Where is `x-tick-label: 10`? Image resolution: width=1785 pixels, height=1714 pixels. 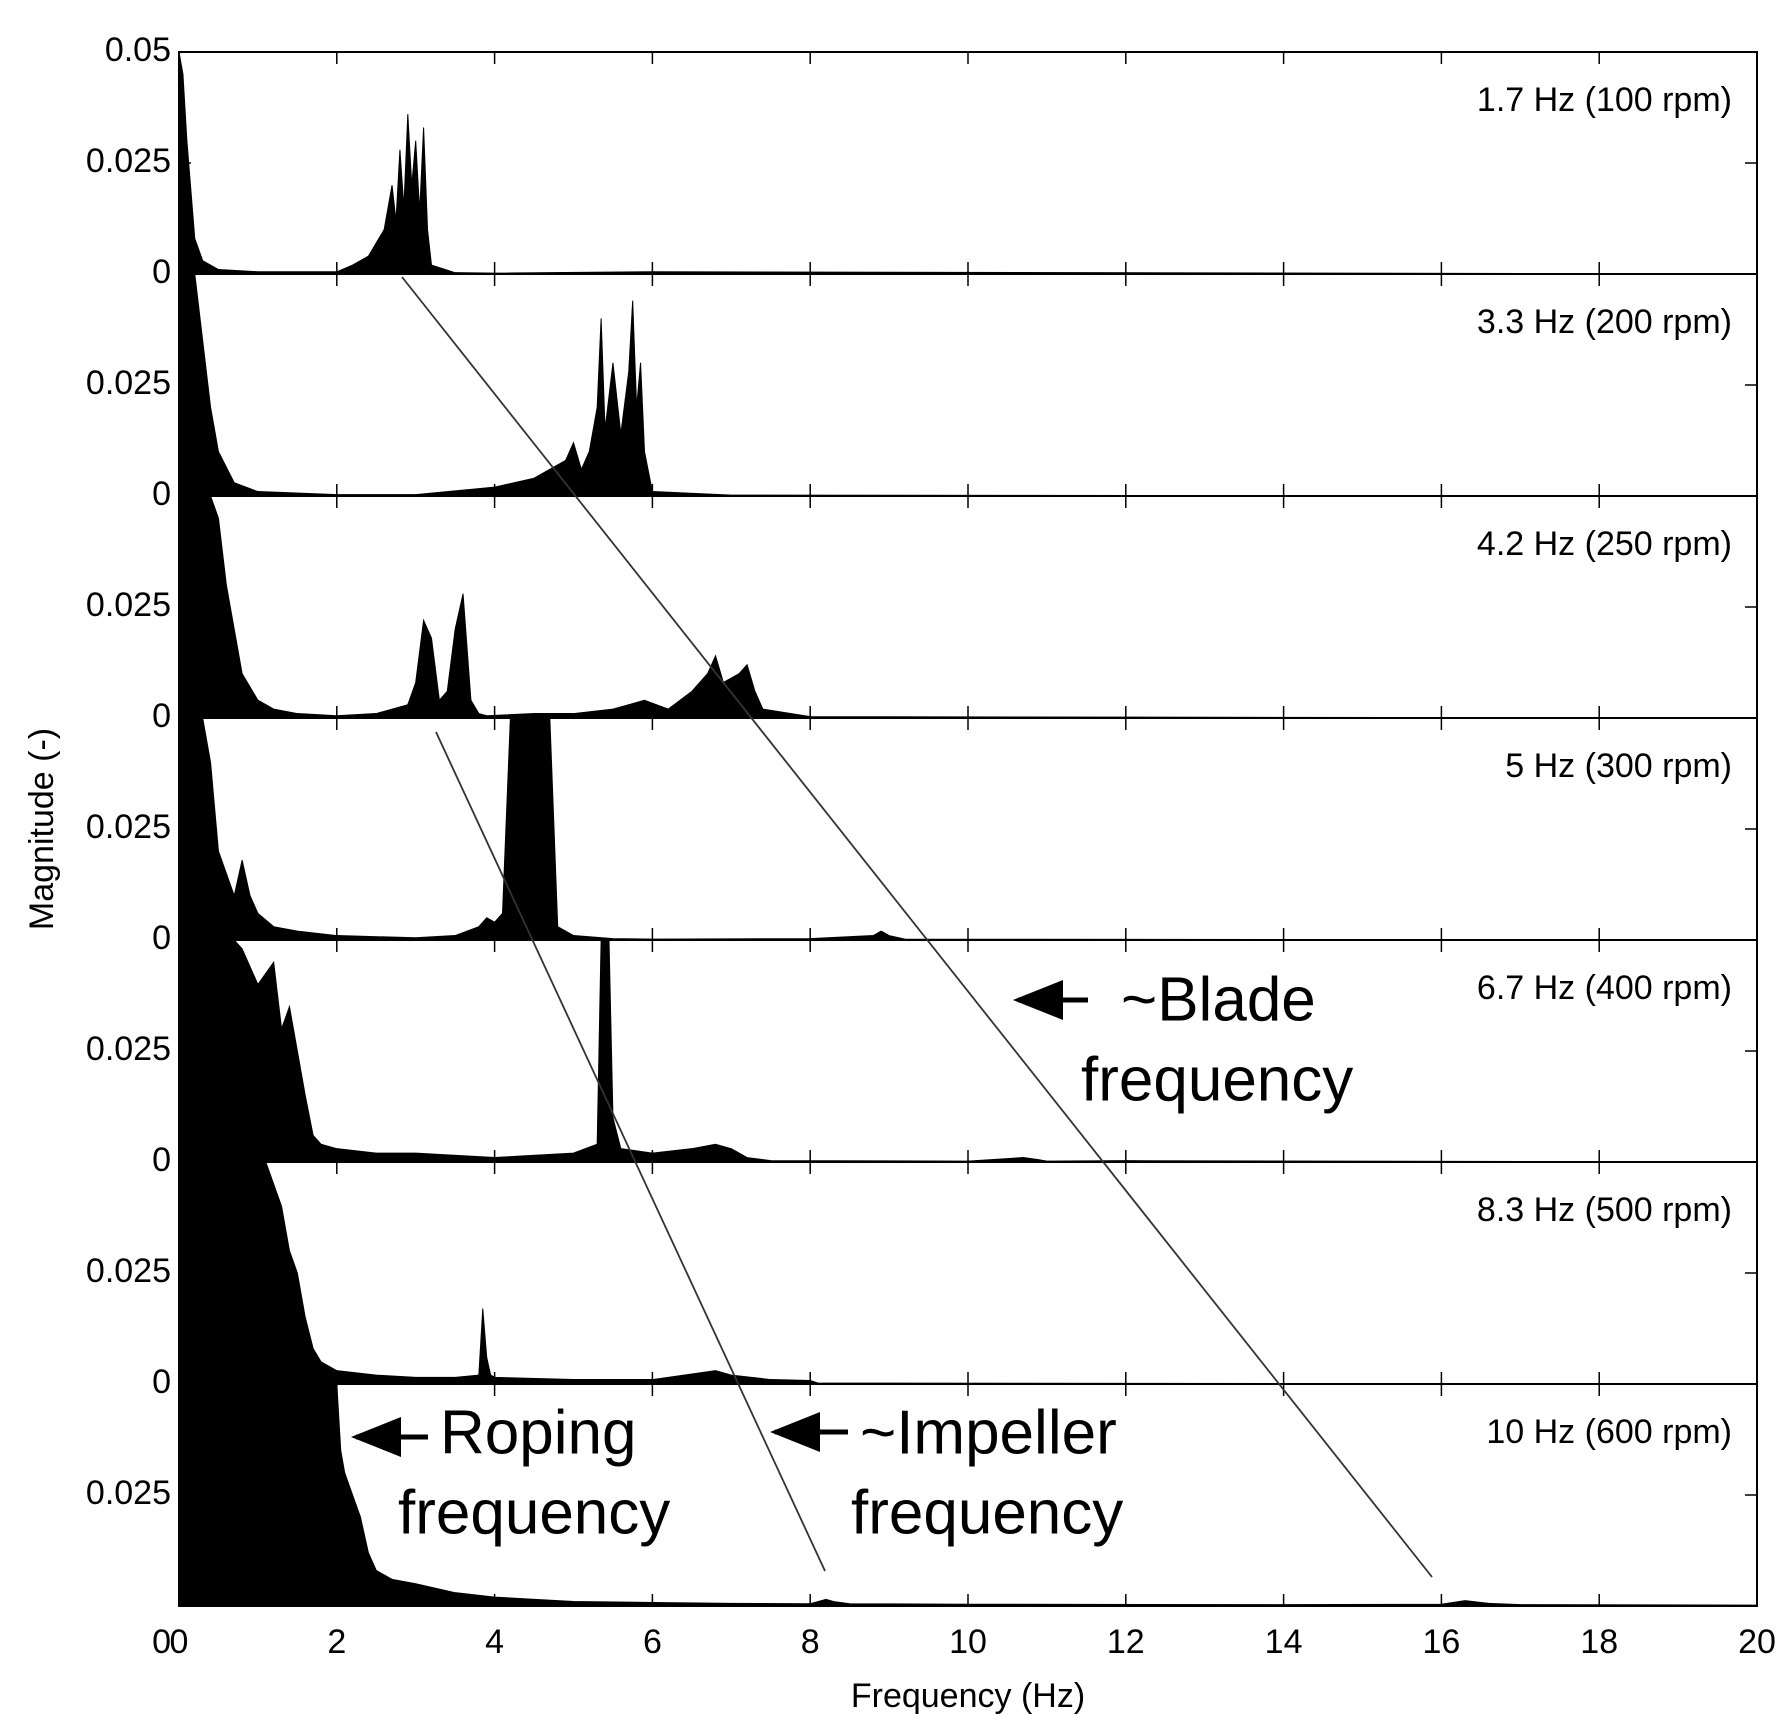 x-tick-label: 10 is located at coordinates (968, 1642).